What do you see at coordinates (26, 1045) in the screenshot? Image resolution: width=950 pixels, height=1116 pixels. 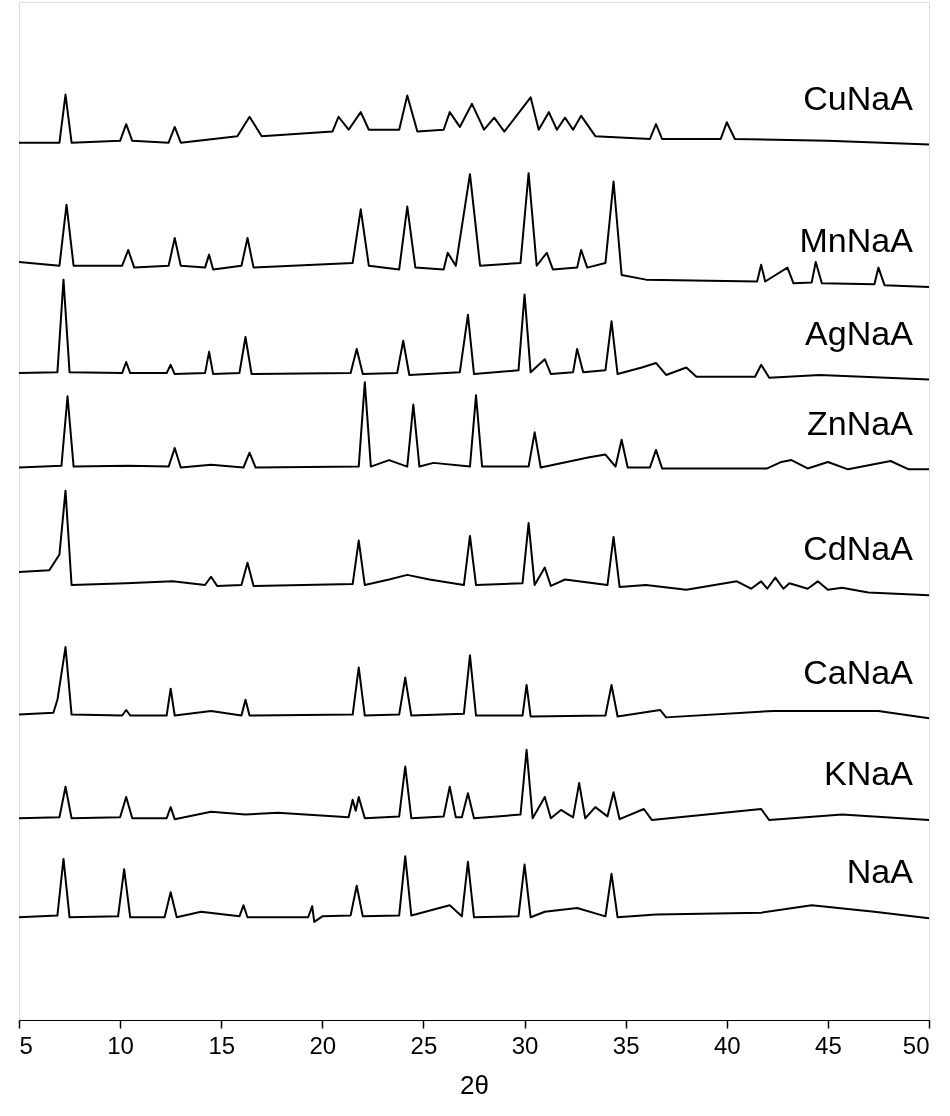 I see `x-tick-label: 5` at bounding box center [26, 1045].